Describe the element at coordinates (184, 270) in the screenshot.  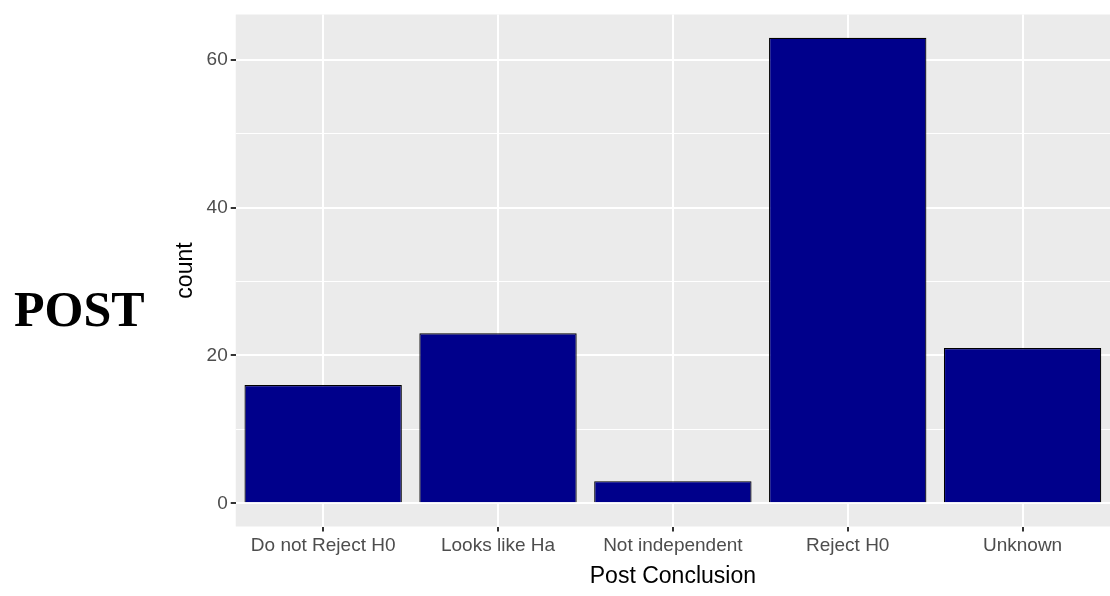
I see `y-axis-title: count` at that location.